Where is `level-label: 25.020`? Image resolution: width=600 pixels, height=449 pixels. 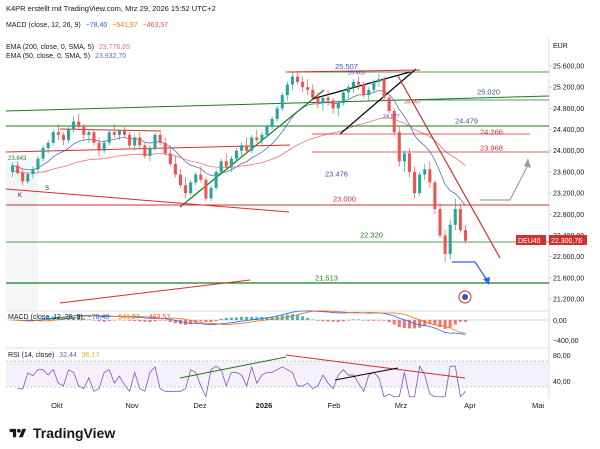 level-label: 25.020 is located at coordinates (488, 92).